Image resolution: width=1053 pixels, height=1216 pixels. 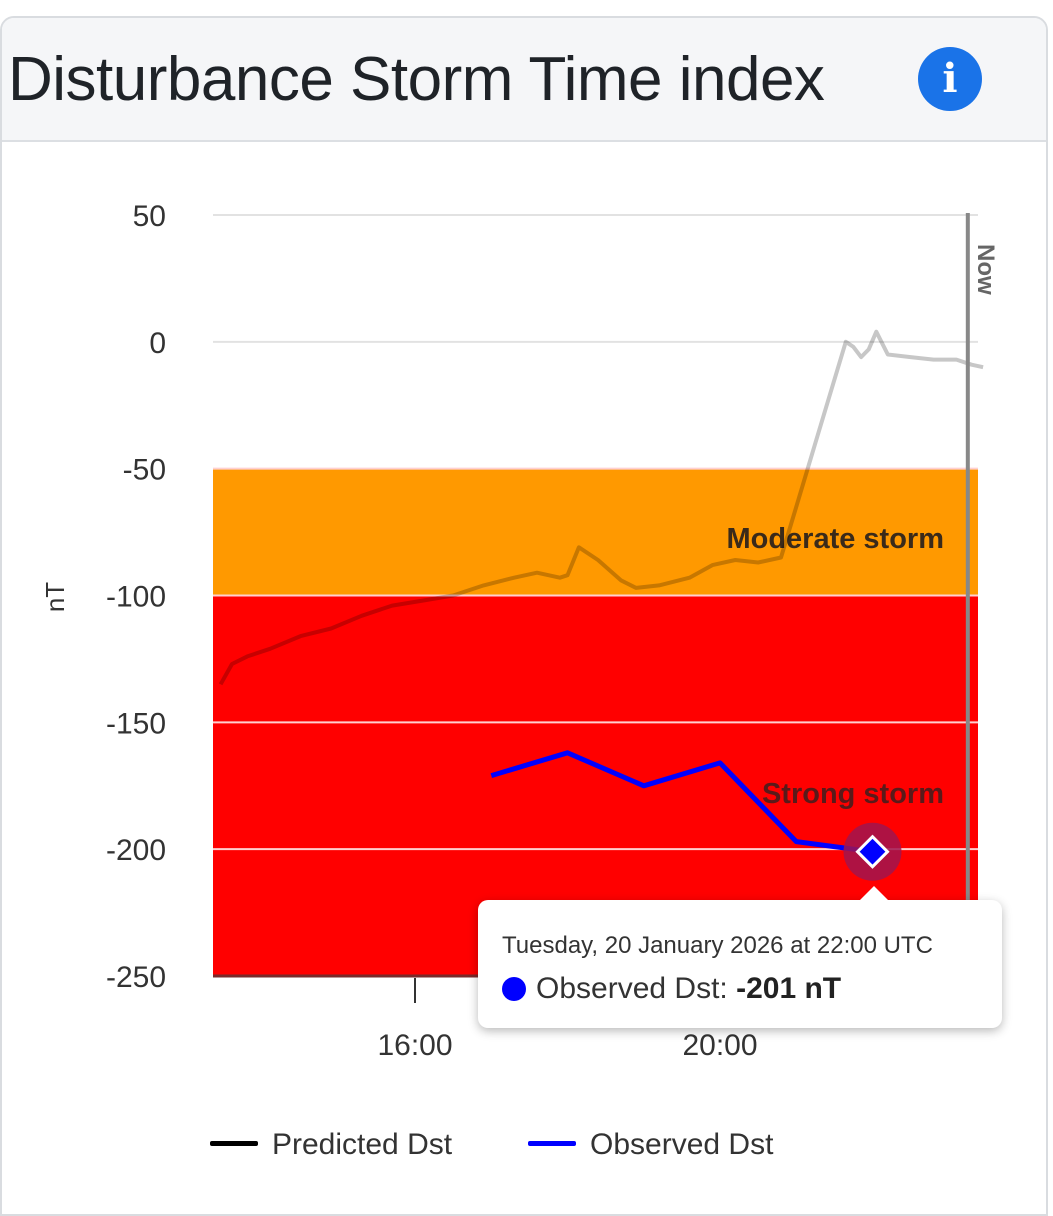 I want to click on info-icon: i, so click(x=950, y=79).